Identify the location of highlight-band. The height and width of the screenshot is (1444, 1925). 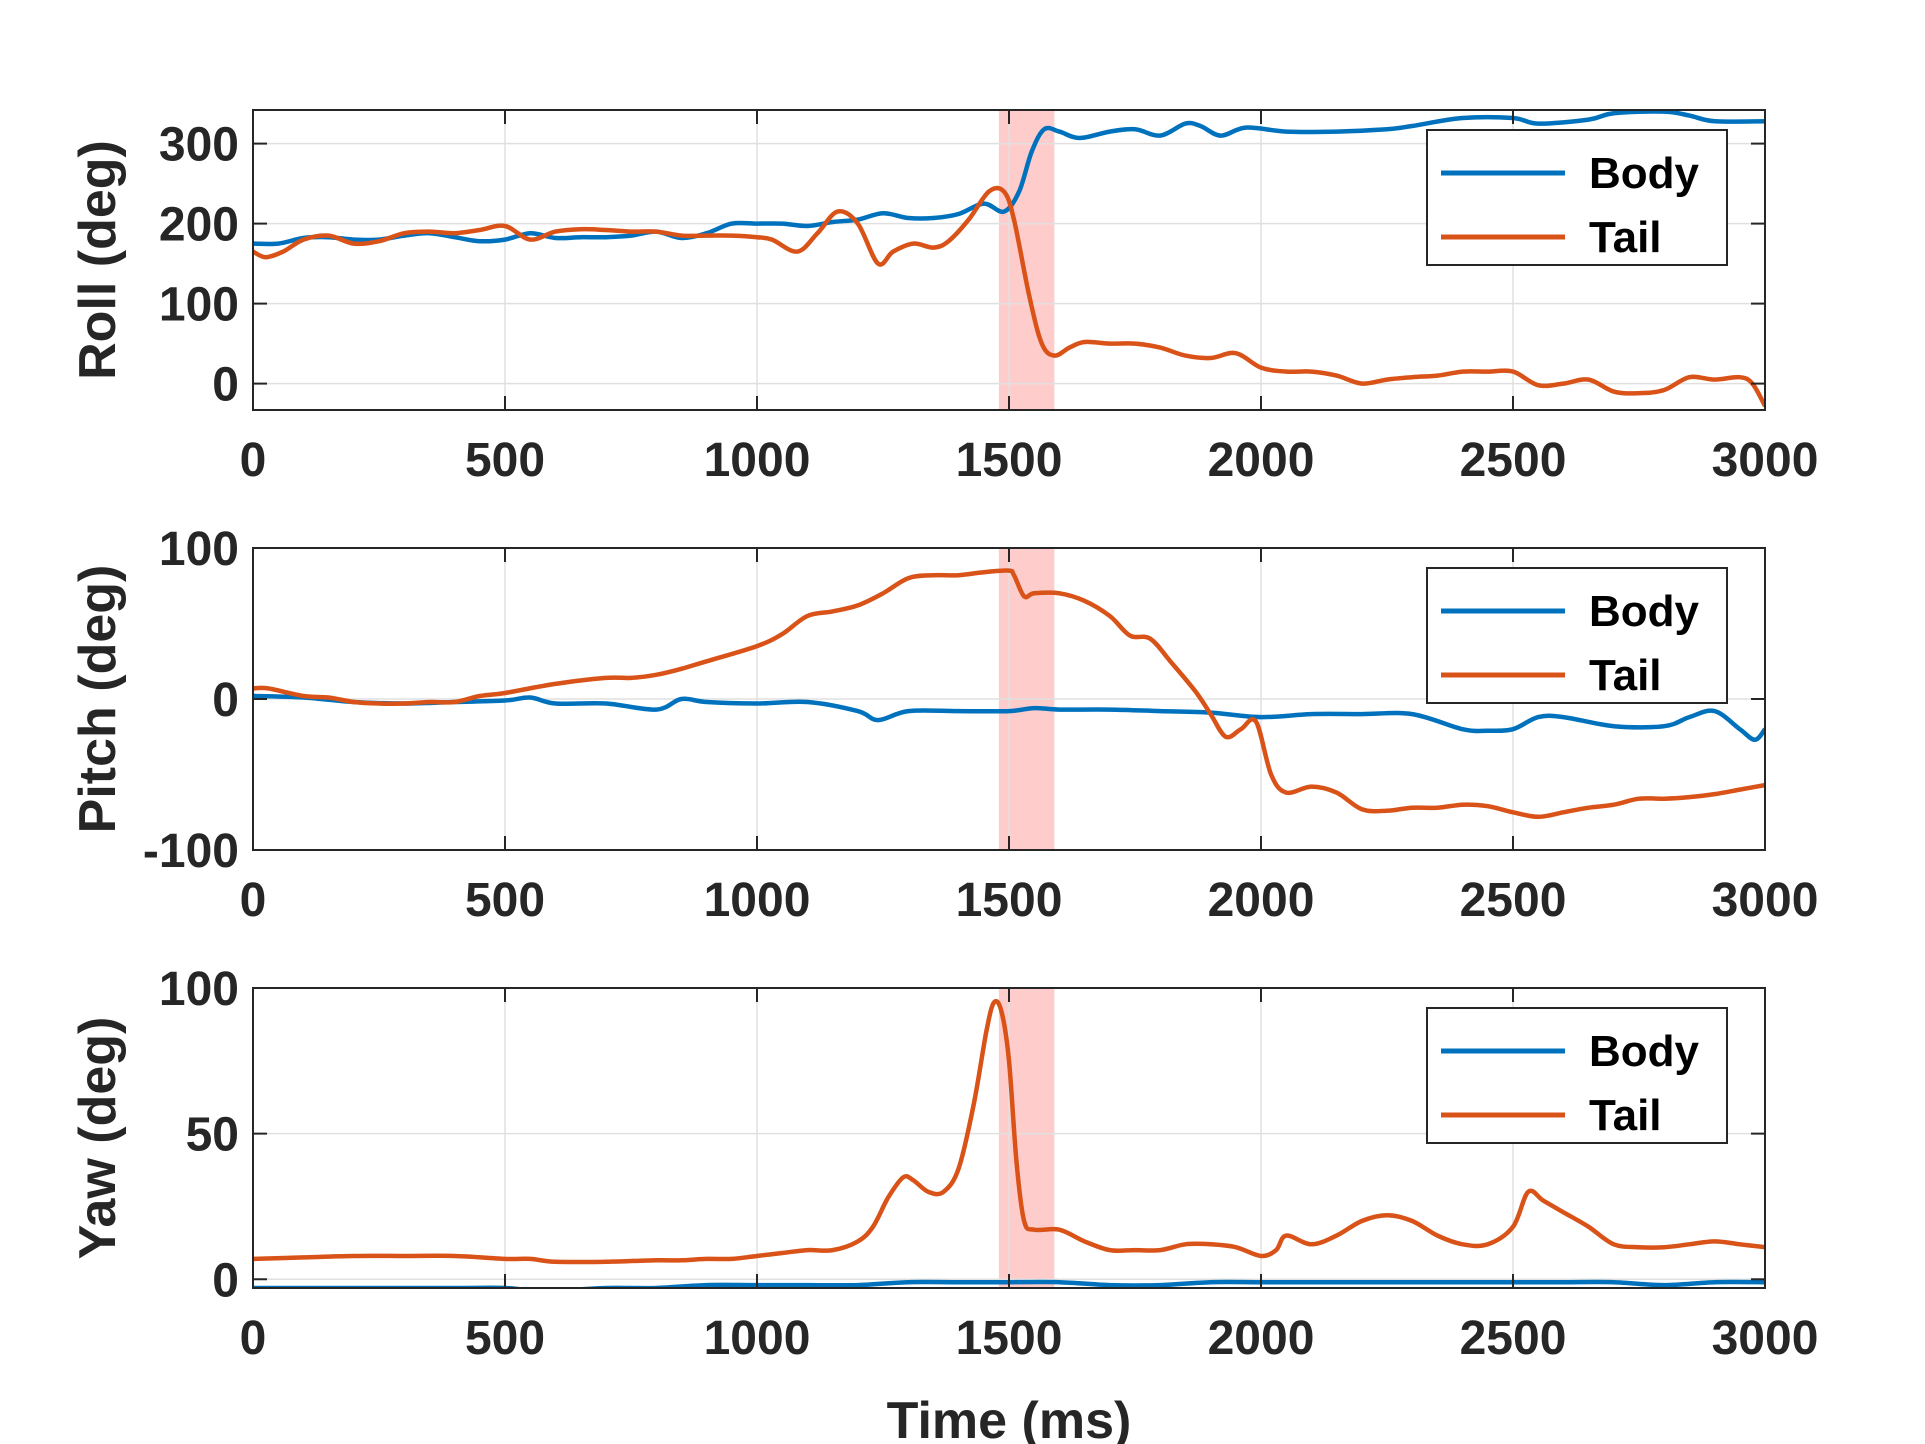
(1026, 260).